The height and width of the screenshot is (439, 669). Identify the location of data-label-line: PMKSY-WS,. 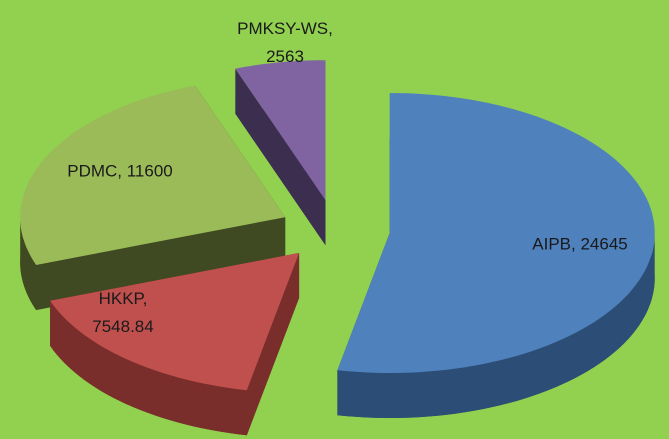
(285, 28).